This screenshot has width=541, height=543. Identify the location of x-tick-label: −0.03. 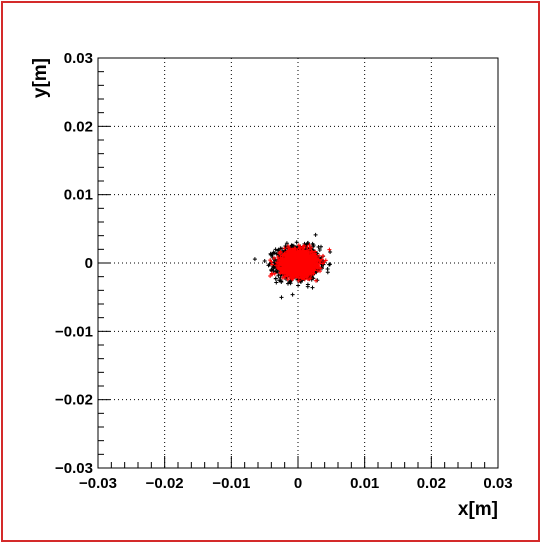
(98, 483).